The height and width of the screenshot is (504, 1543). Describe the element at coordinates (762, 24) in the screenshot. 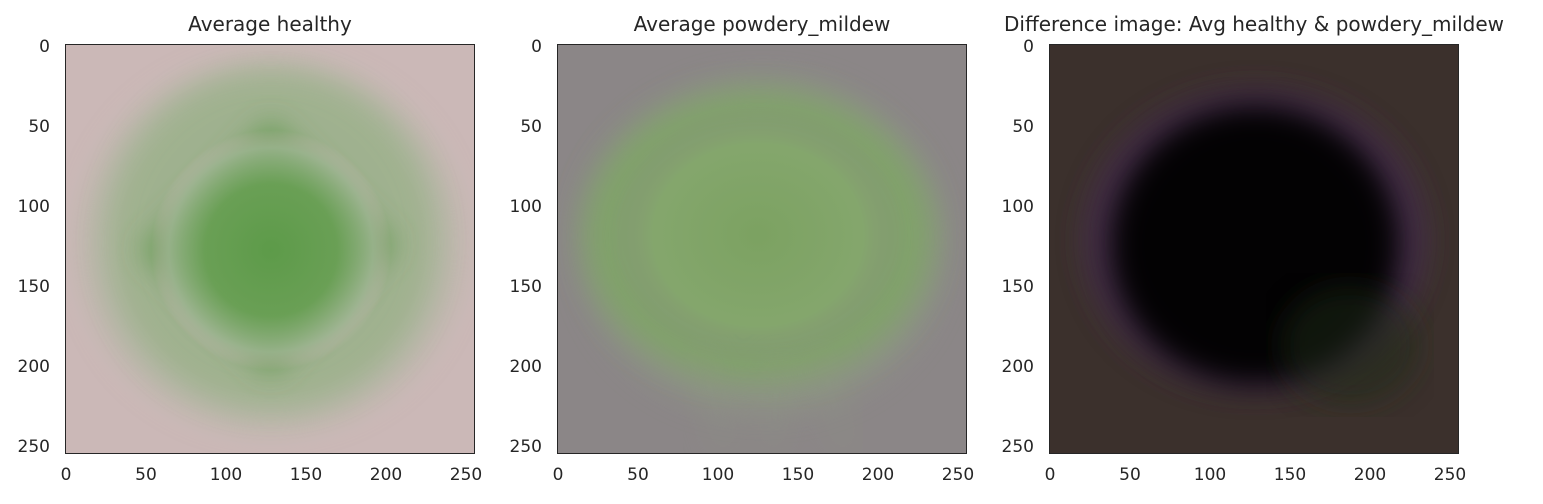

I see `chart-title: Average powdery_mildew` at that location.